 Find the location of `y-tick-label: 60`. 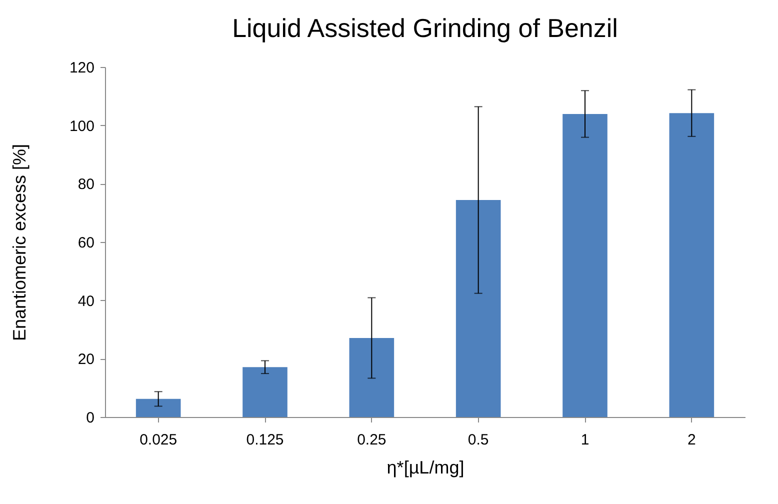

y-tick-label: 60 is located at coordinates (86, 243).